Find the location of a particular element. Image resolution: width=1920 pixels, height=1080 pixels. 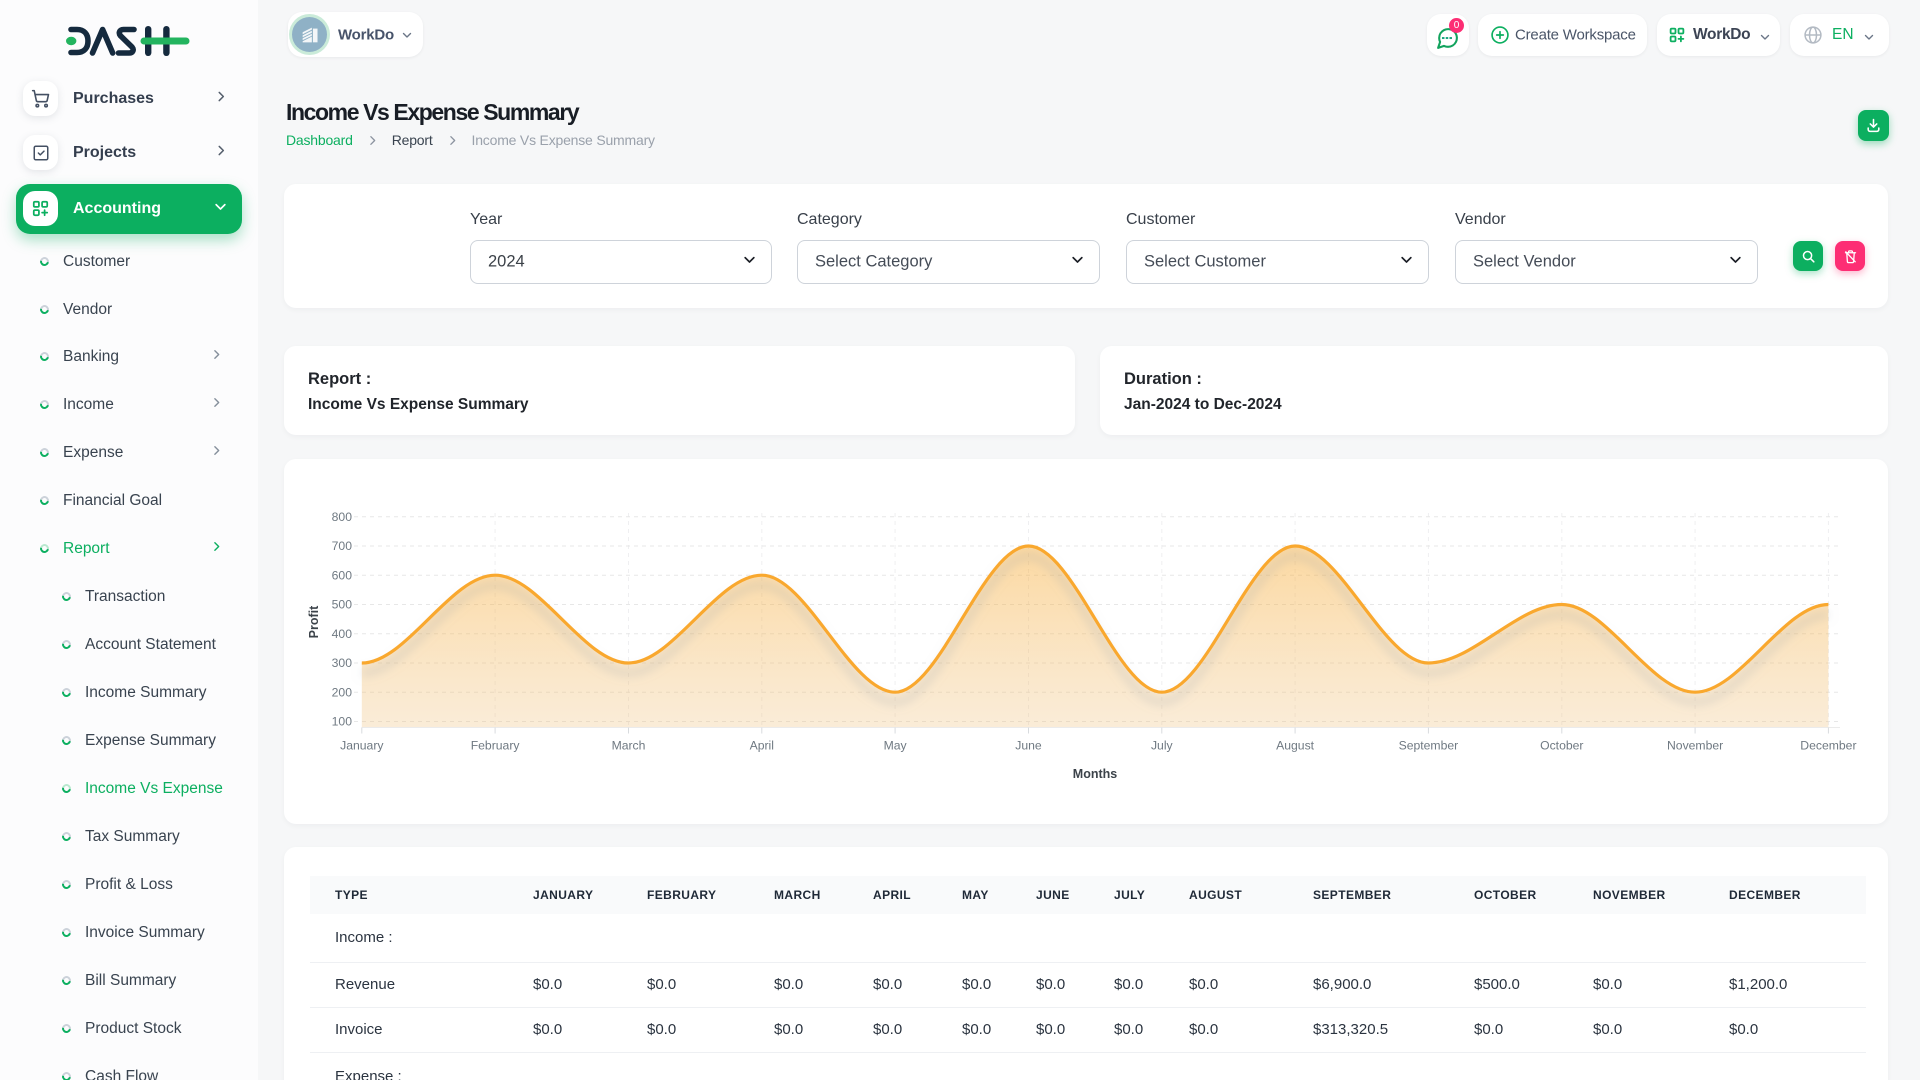

svg-text: September is located at coordinates (1429, 746).